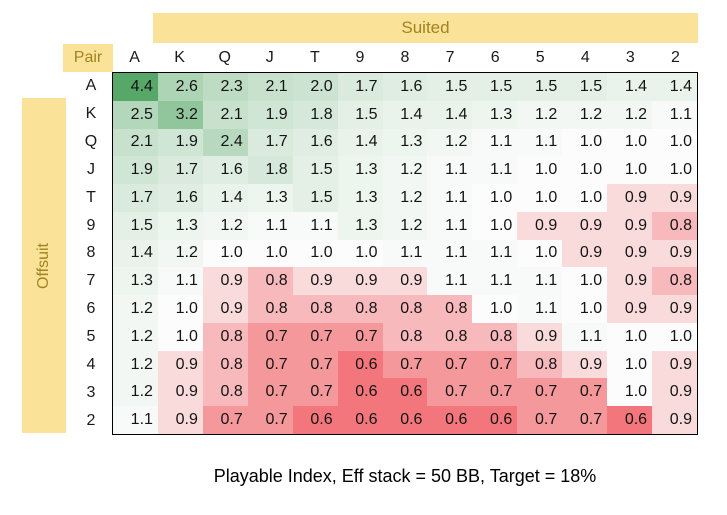 The height and width of the screenshot is (515, 727). I want to click on cell-88: 1.1, so click(405, 253).